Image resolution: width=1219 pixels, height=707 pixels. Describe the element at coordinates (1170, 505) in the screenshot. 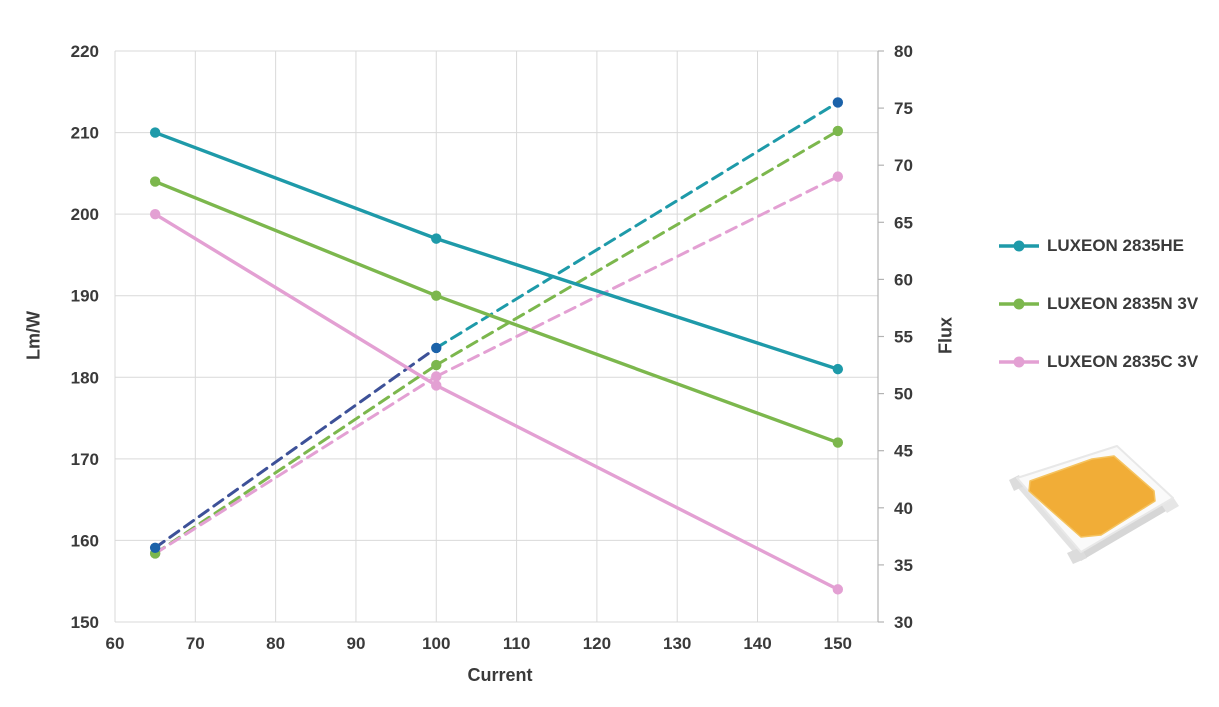

I see `led-lead-tab` at that location.